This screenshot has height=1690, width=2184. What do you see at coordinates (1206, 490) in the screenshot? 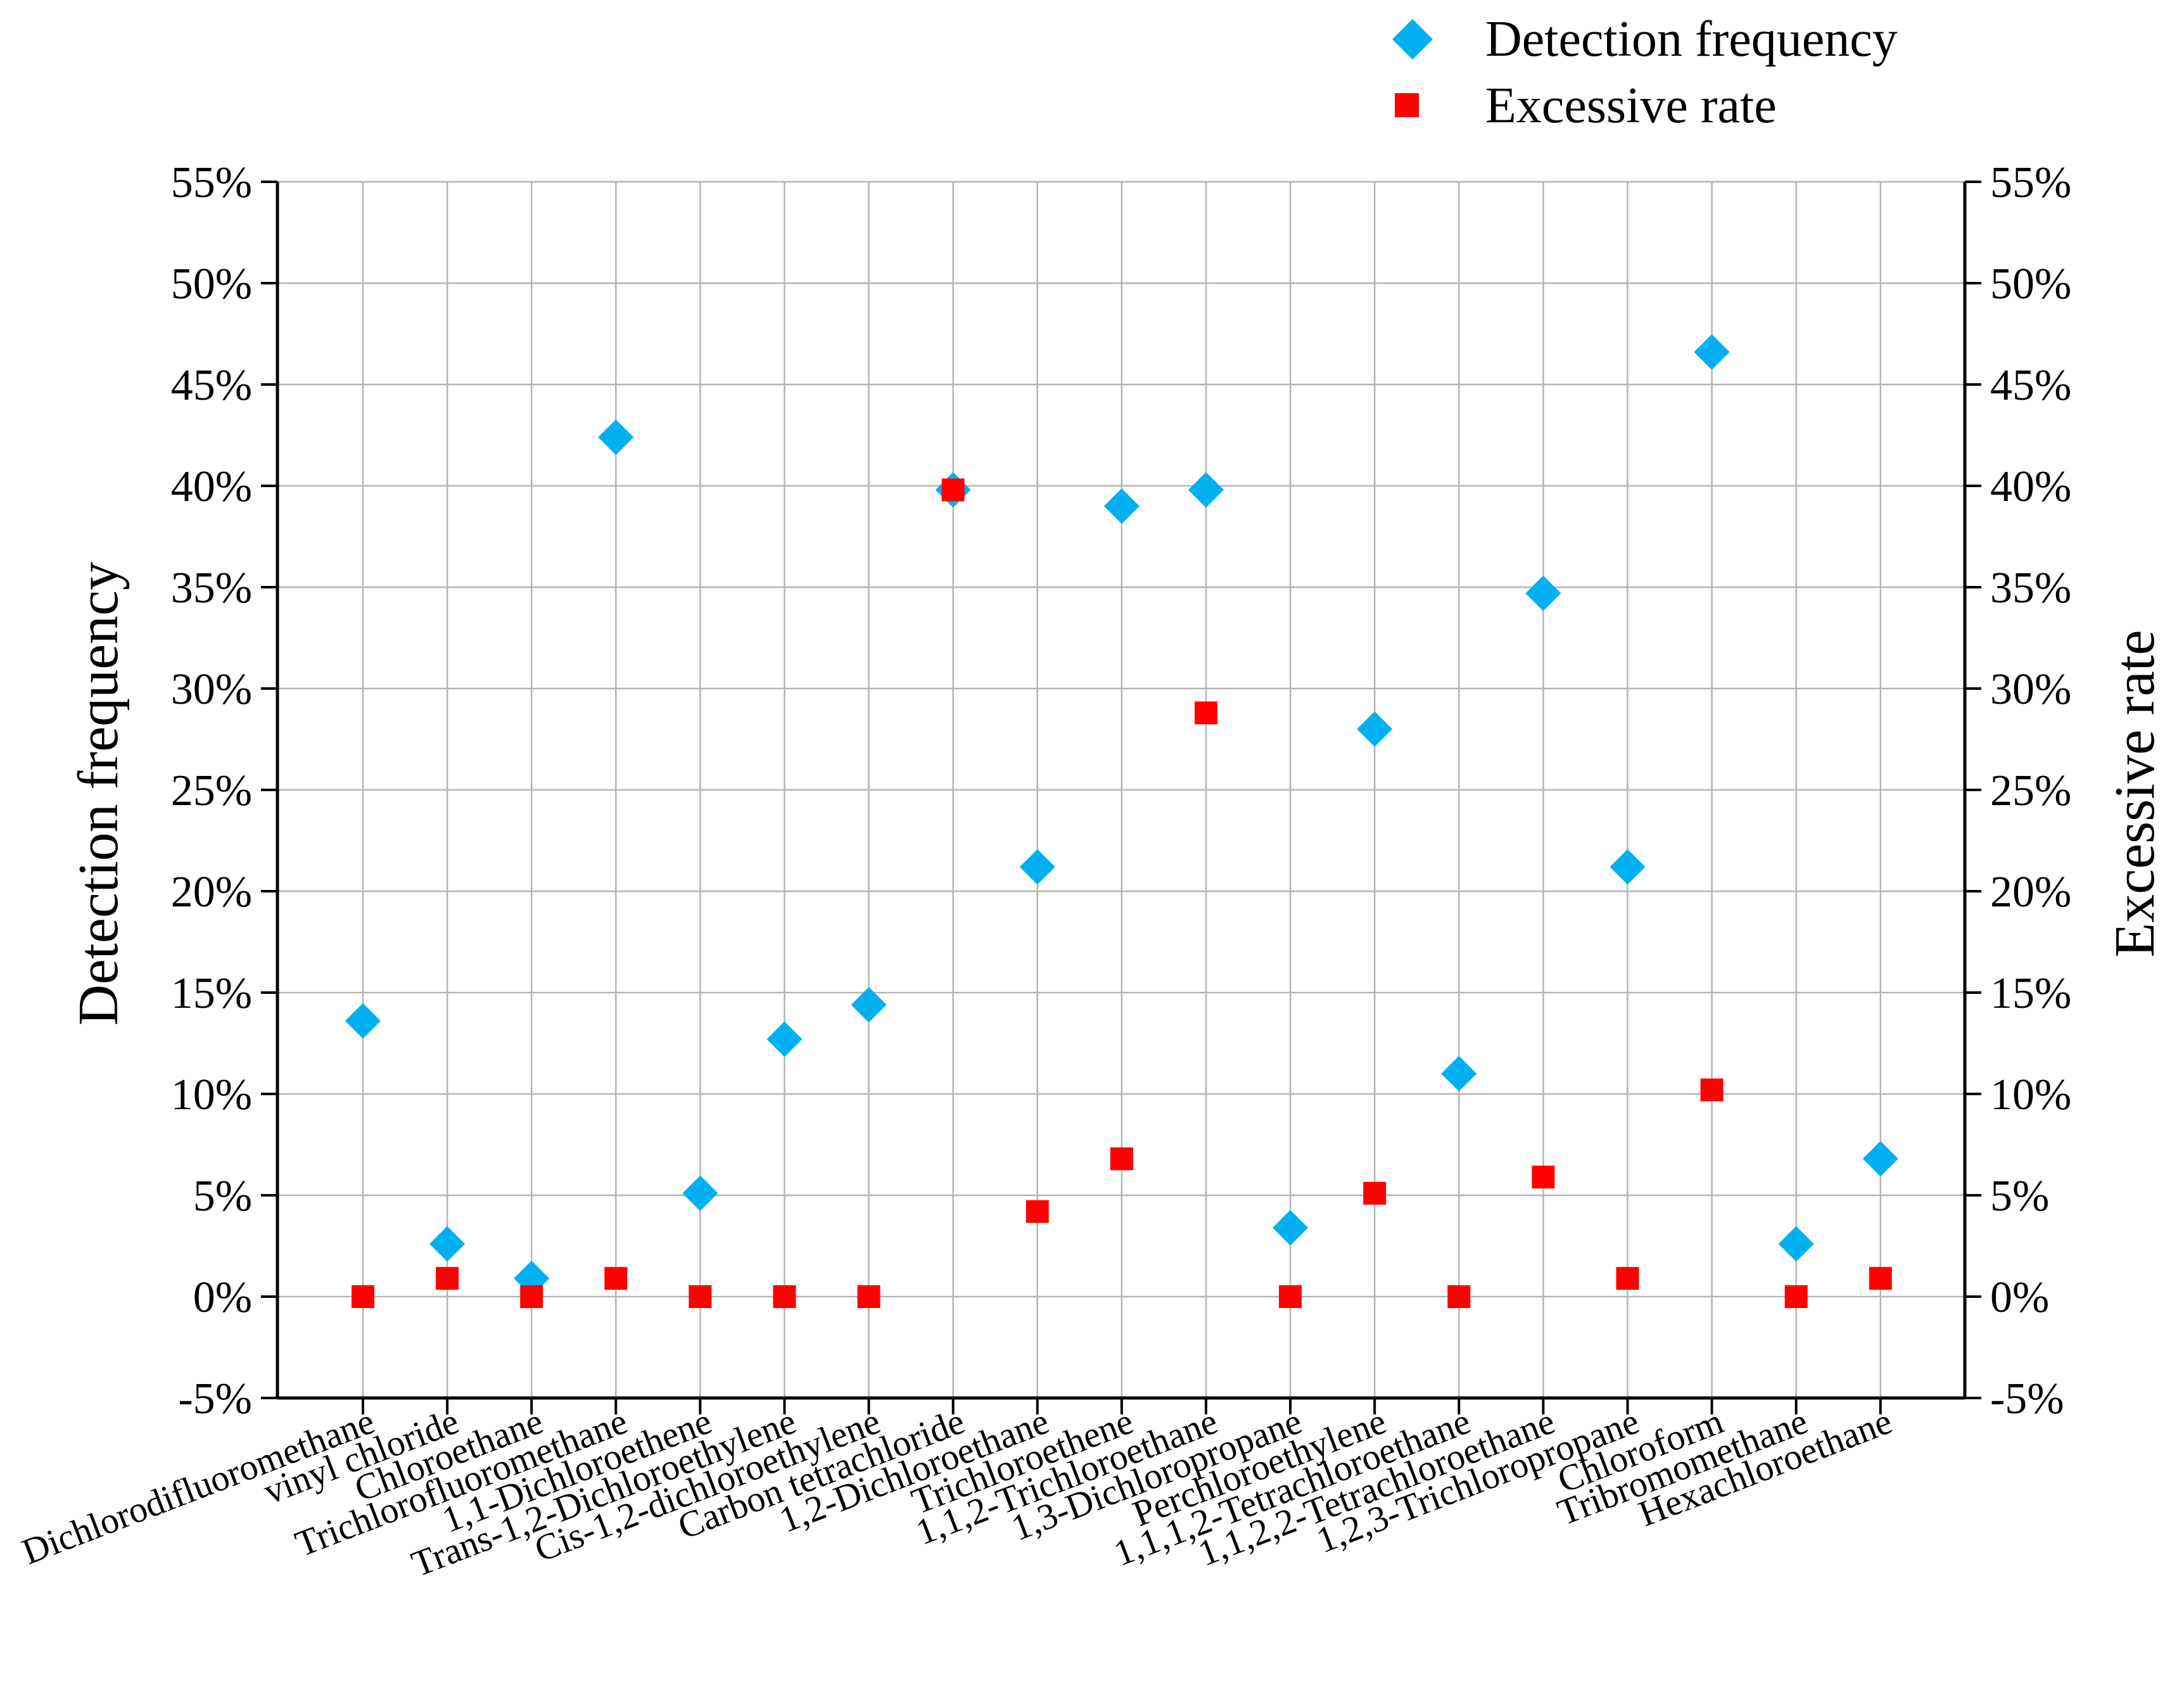
I see `point-detection-frequency-1-1-2-trichloroethane` at bounding box center [1206, 490].